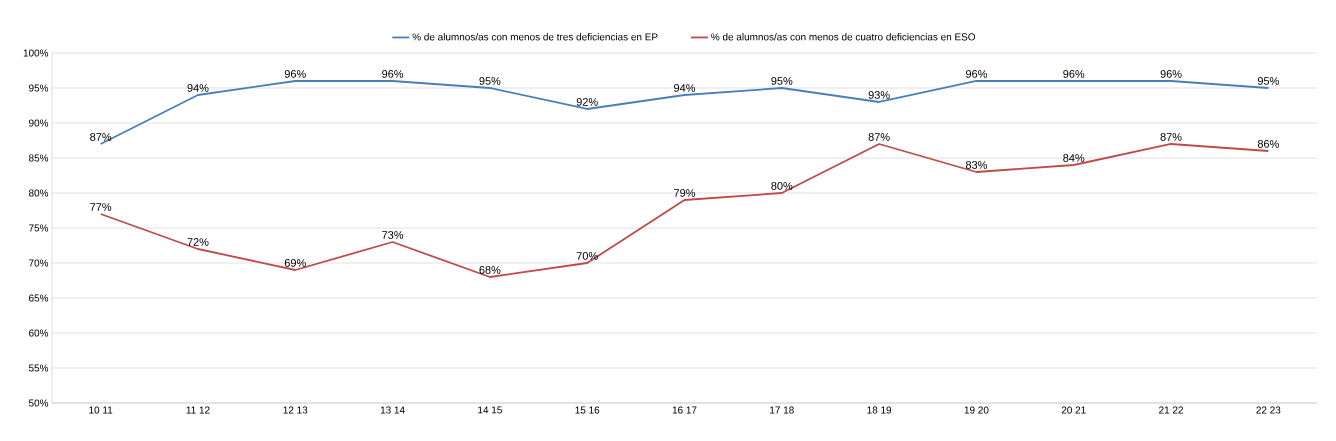  What do you see at coordinates (39, 88) in the screenshot?
I see `y-tick-label: 95%` at bounding box center [39, 88].